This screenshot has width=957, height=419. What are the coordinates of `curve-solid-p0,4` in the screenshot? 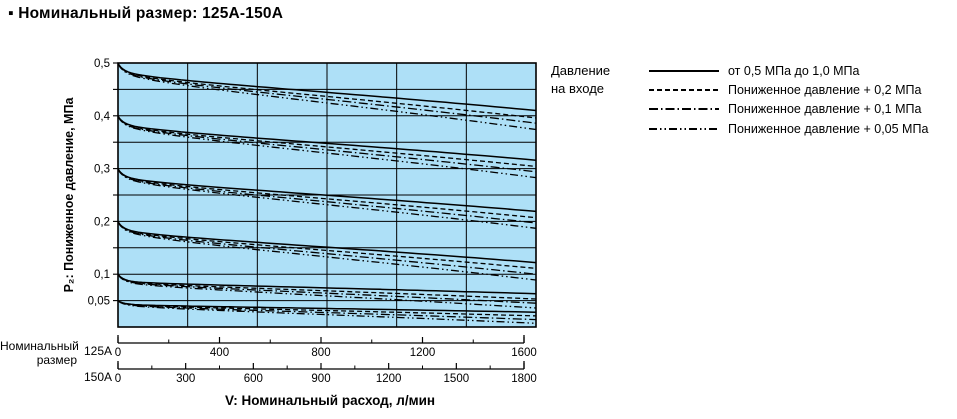 It's located at (327, 138).